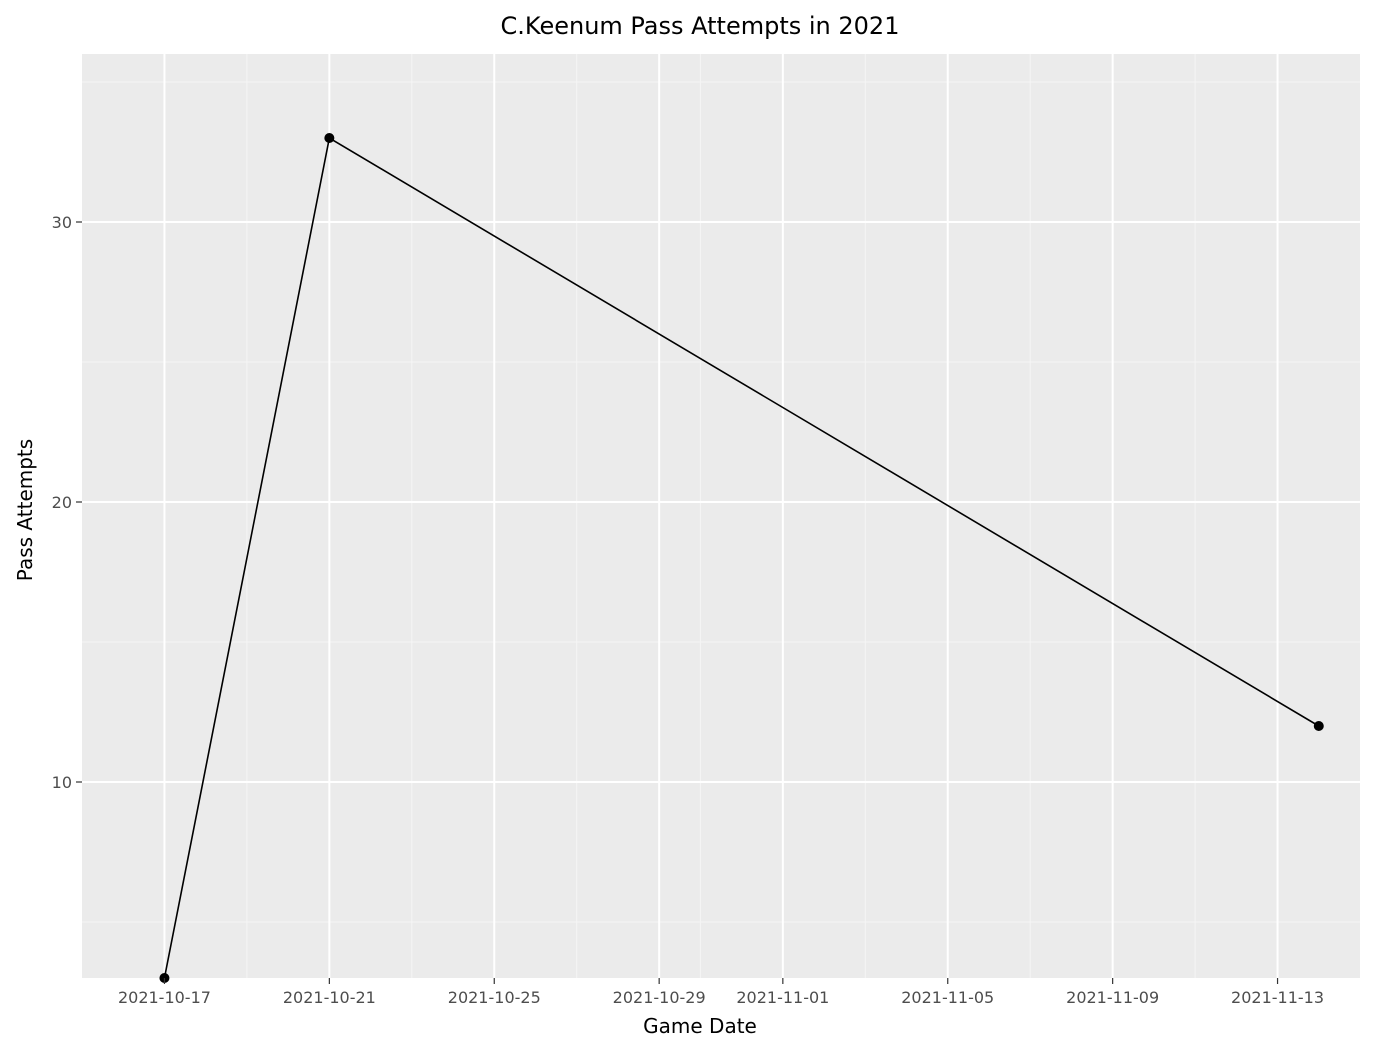 This screenshot has height=1057, width=1374. Describe the element at coordinates (659, 997) in the screenshot. I see `x-tick-label: 2021-10-29` at that location.